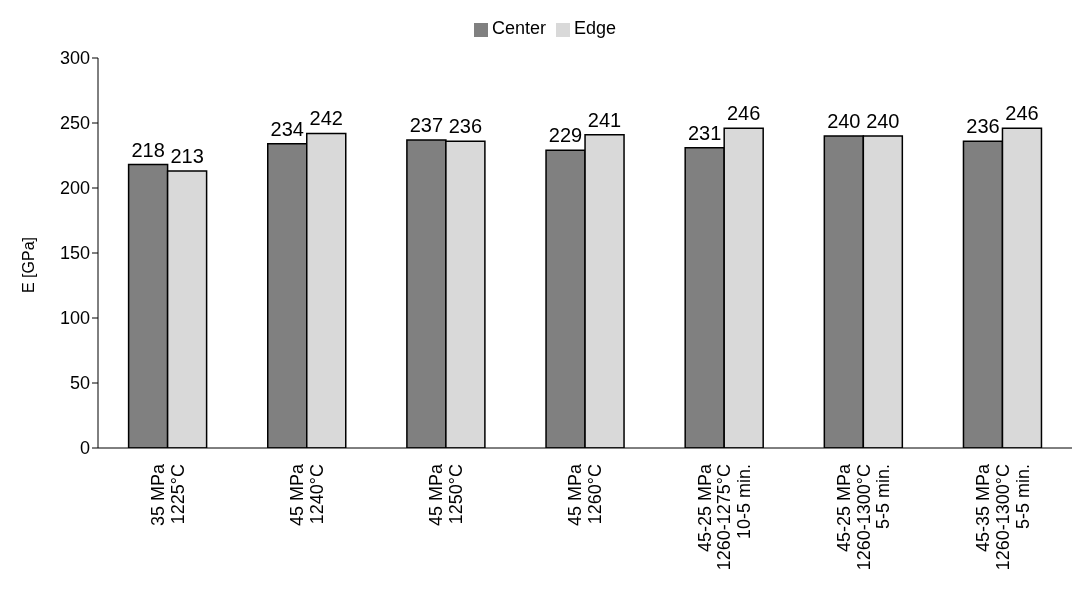 The image size is (1092, 615). I want to click on y-tick-label: 0, so click(84, 448).